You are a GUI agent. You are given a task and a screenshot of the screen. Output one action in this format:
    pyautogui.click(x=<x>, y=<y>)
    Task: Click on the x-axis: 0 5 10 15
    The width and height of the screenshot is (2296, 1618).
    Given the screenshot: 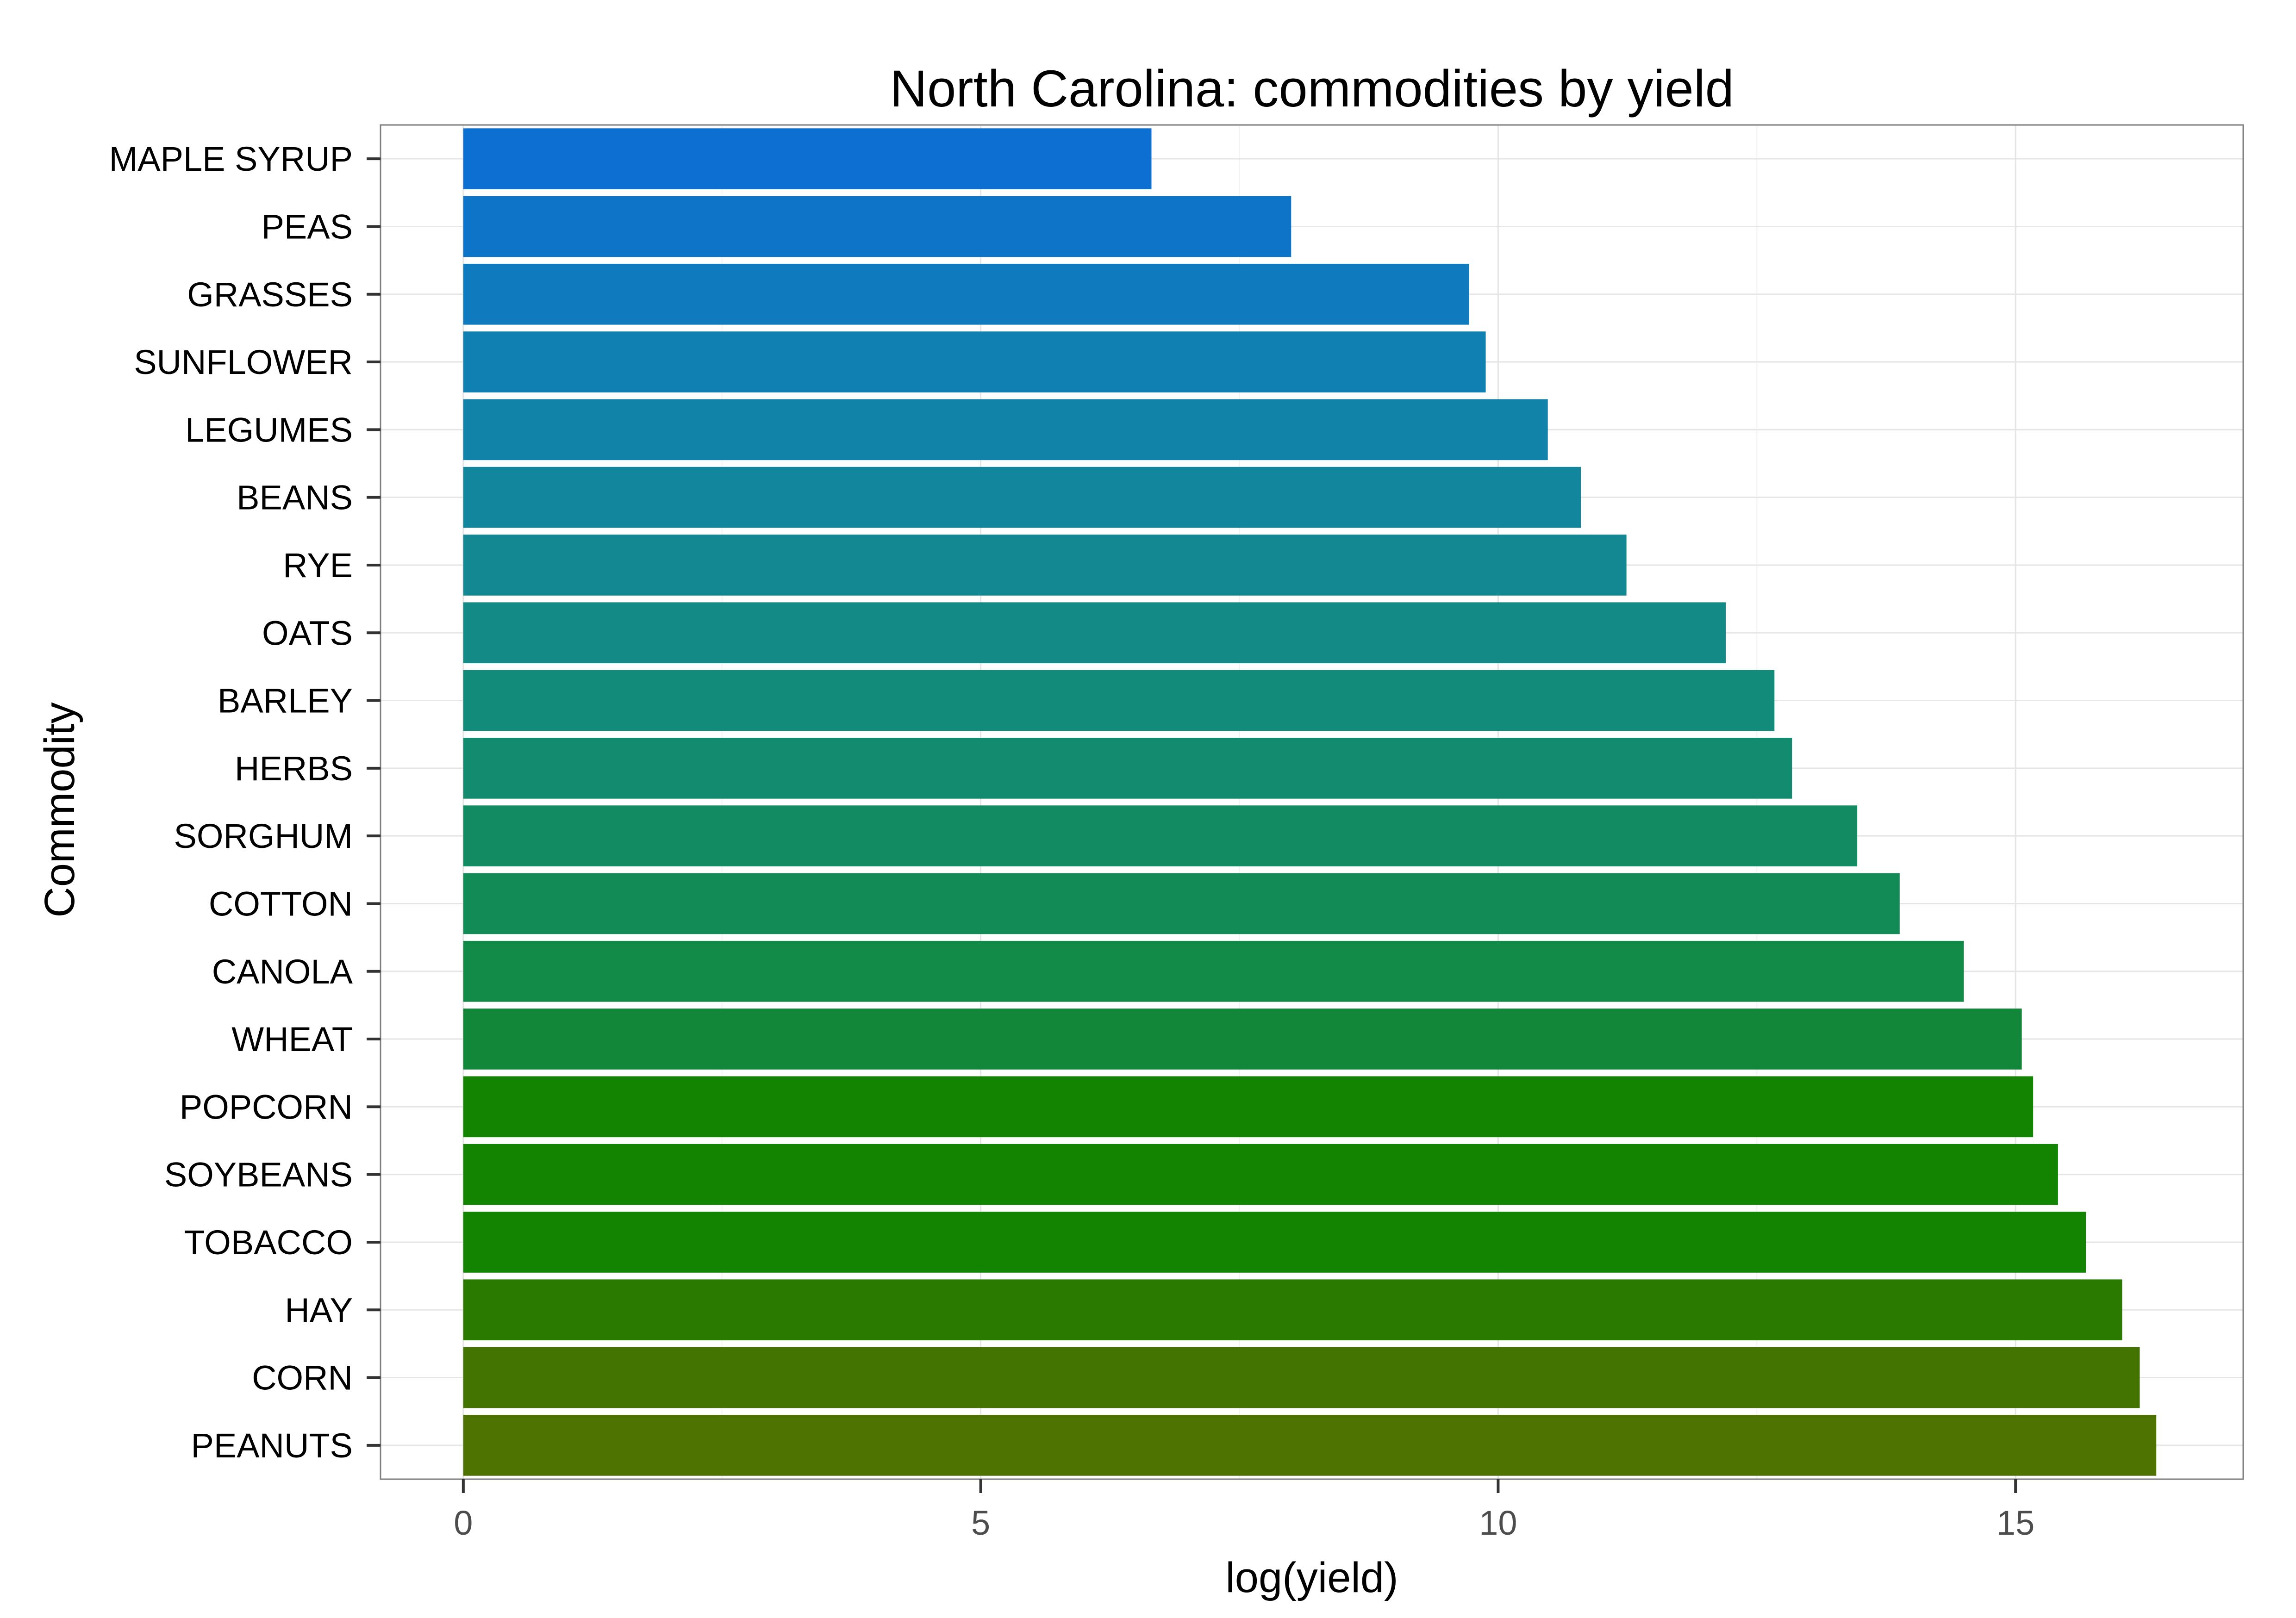 What is the action you would take?
    pyautogui.click(x=1244, y=1510)
    